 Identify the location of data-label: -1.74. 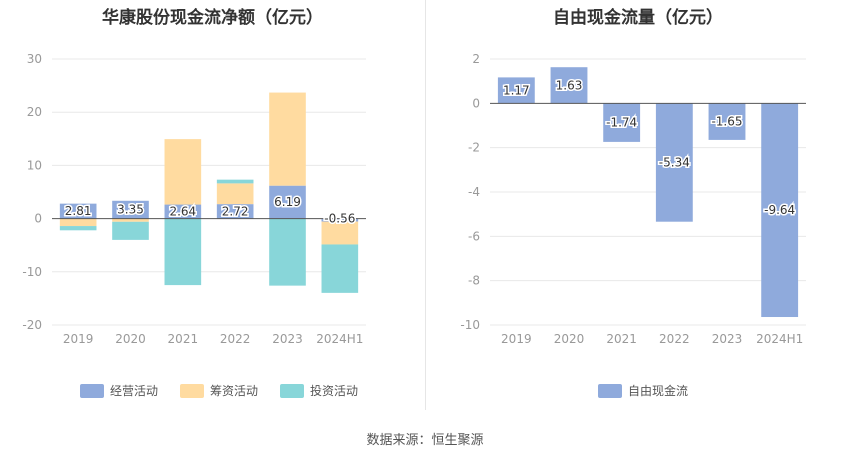
(621, 123).